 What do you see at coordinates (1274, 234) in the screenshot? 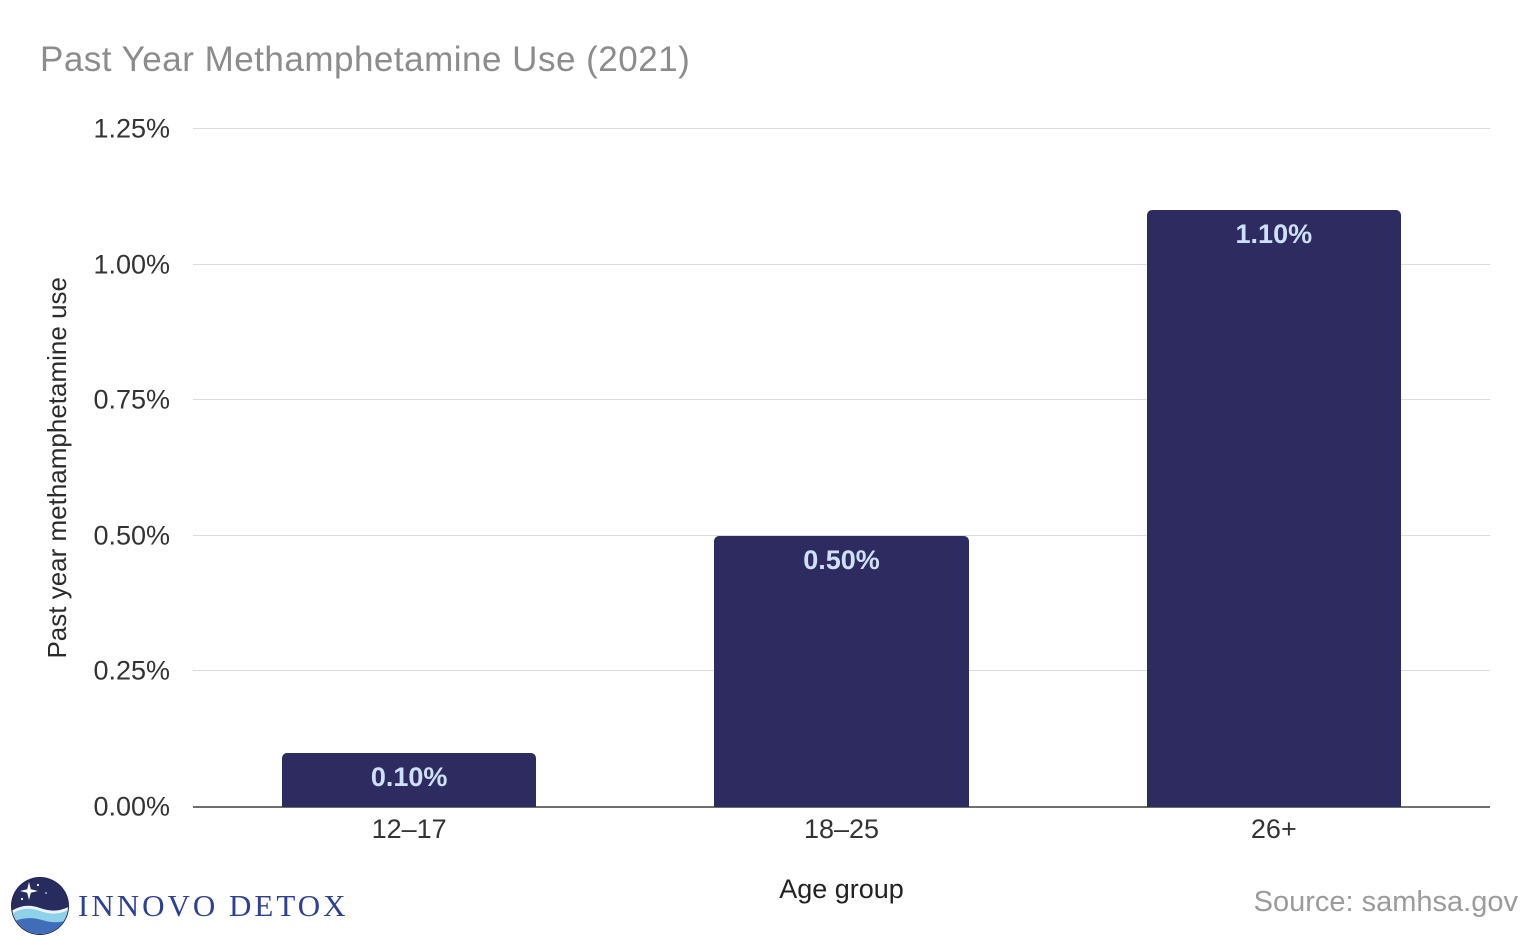
I see `bar-value-label: 1.10%` at bounding box center [1274, 234].